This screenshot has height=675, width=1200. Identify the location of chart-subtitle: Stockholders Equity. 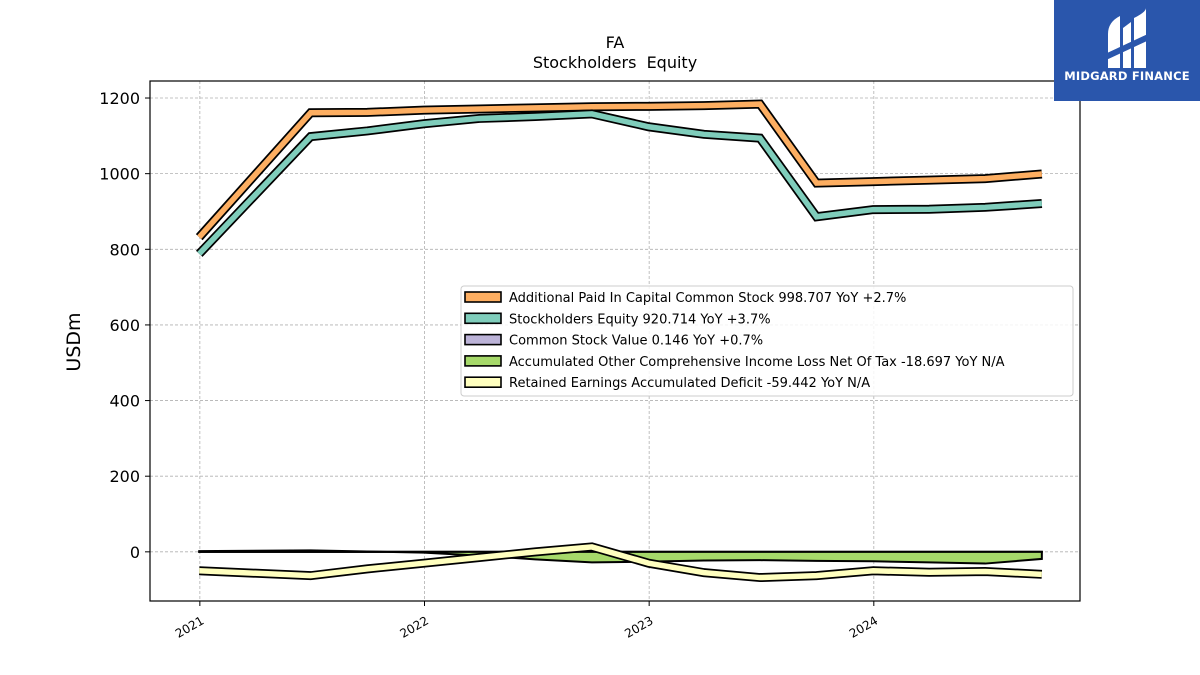
(615, 62).